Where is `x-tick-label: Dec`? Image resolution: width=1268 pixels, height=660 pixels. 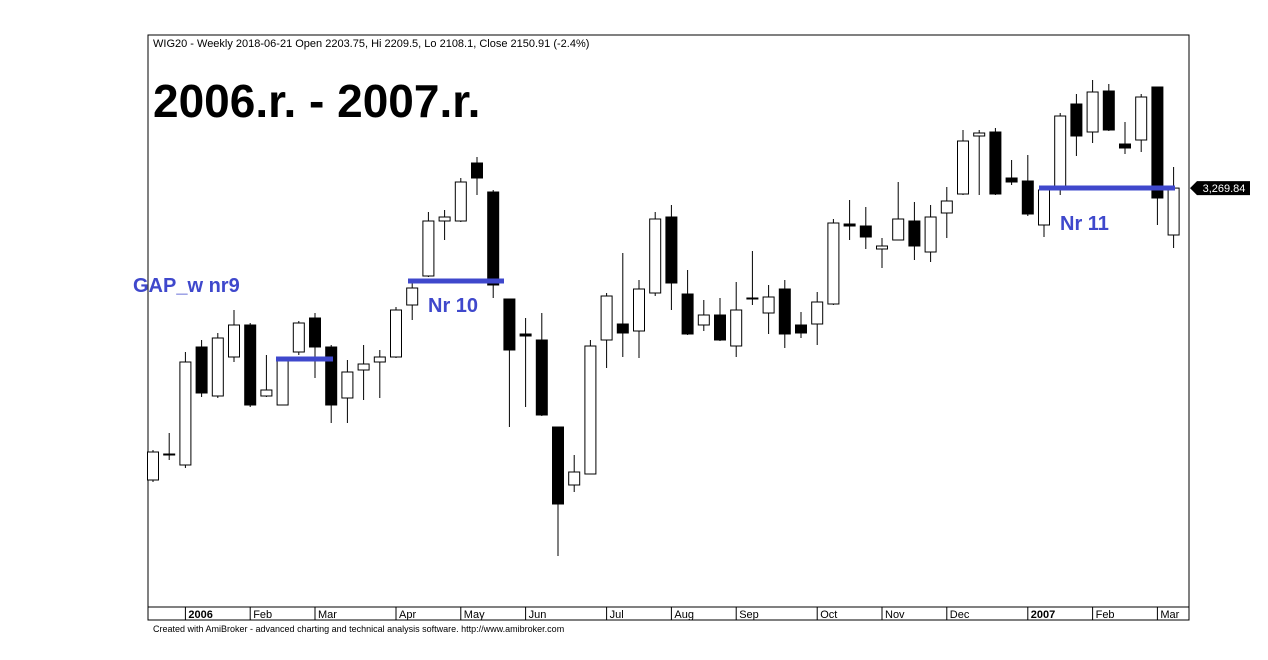
x-tick-label: Dec is located at coordinates (960, 615).